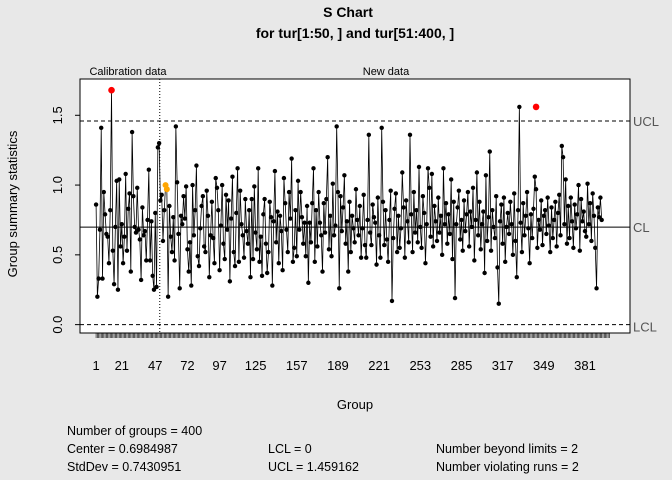 This screenshot has width=672, height=480. What do you see at coordinates (219, 365) in the screenshot?
I see `x-tick-label: 97` at bounding box center [219, 365].